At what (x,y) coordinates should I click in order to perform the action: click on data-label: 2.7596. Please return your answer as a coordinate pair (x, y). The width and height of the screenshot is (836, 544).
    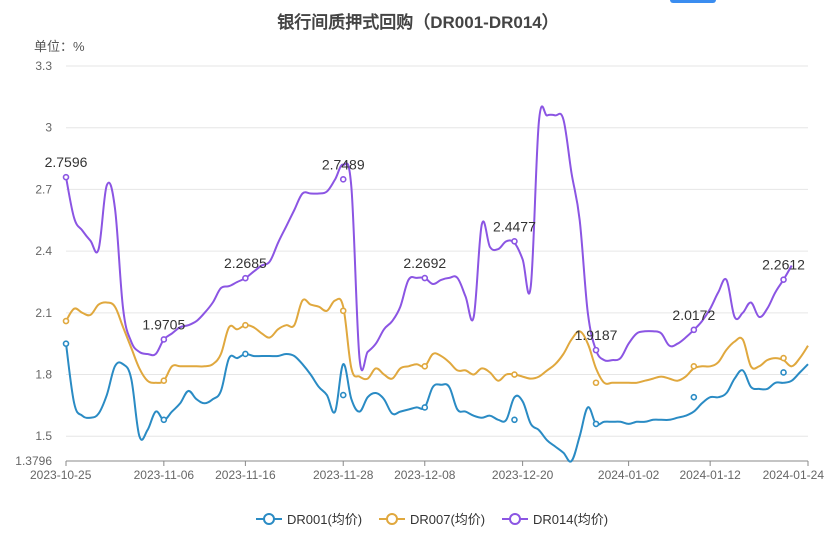
    Looking at the image, I should click on (66, 162).